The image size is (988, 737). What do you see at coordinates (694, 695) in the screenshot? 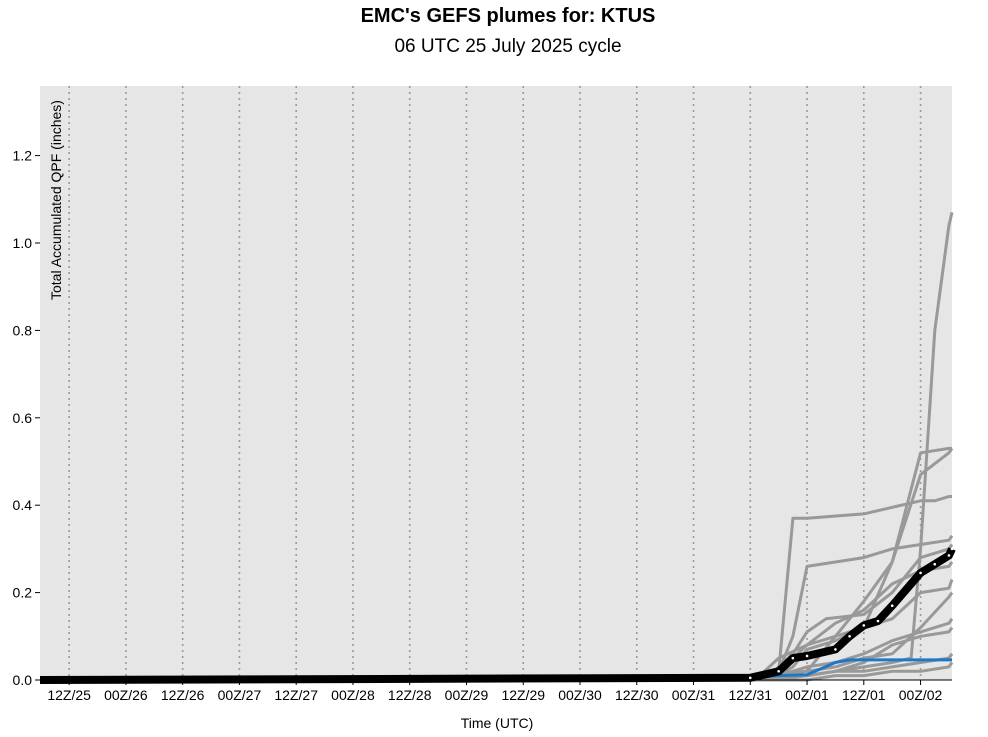
I see `x-tick-label: 00Z/31` at bounding box center [694, 695].